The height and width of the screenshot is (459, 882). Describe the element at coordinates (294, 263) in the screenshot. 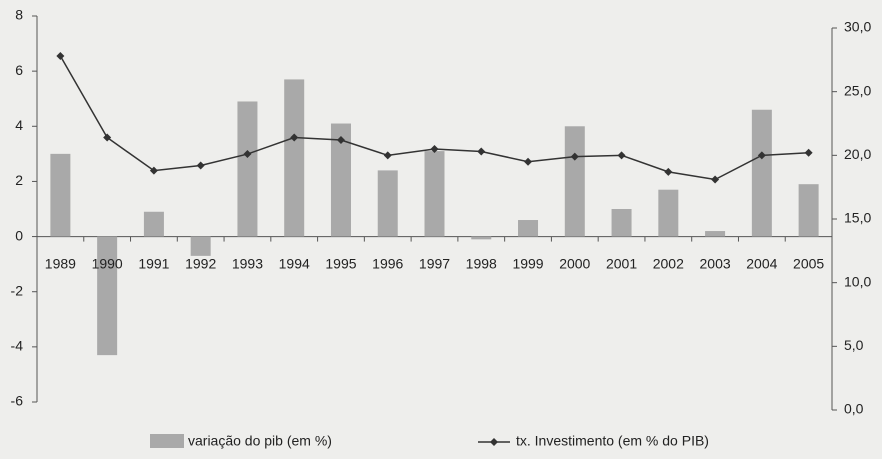

I see `x-tick-label: 1994` at that location.